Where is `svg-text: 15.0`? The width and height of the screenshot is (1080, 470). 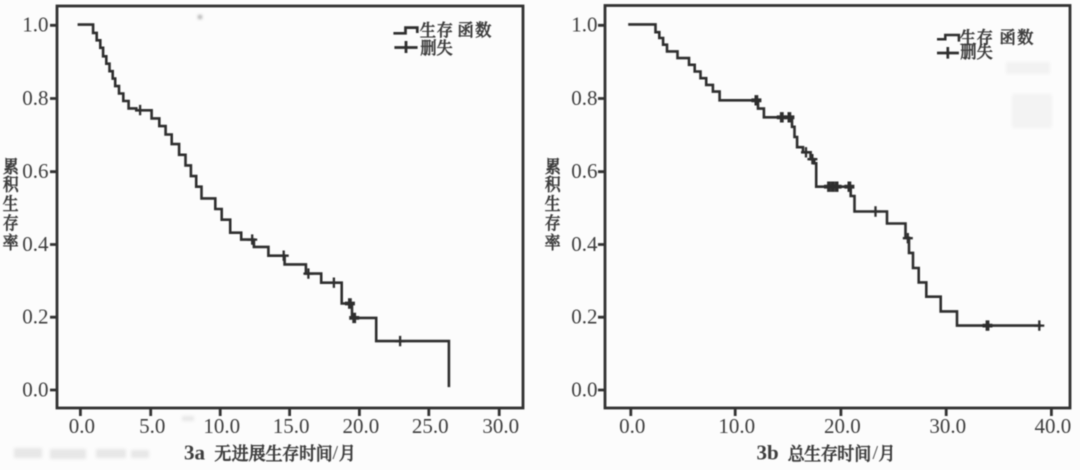 svg-text: 15.0 is located at coordinates (291, 426).